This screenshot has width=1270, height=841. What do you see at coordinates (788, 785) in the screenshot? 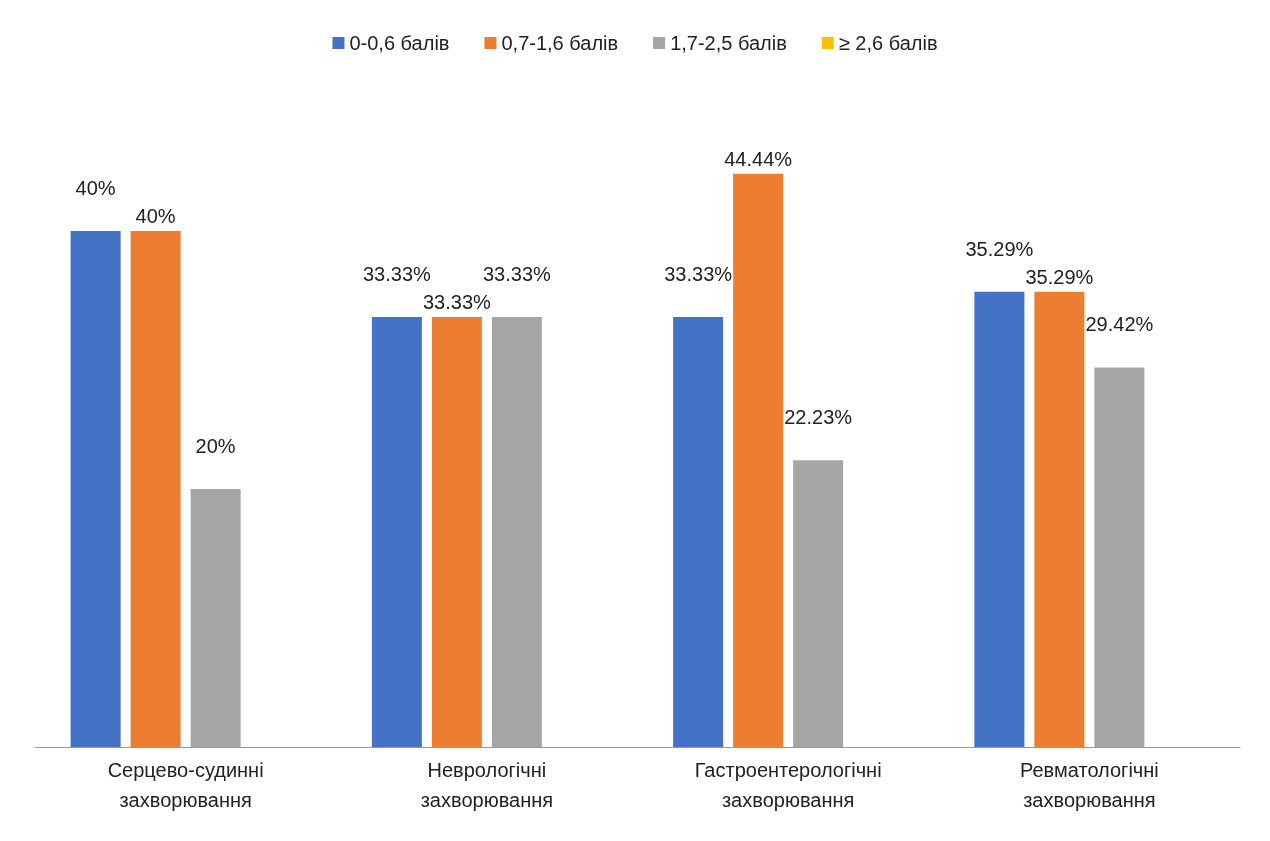
I see `x-tick-label: Гастроентерологічні захворювання` at bounding box center [788, 785].